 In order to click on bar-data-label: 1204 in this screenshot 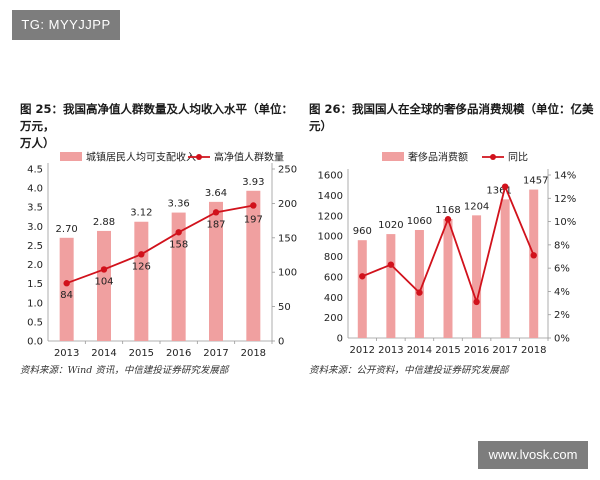, I will do `click(476, 206)`.